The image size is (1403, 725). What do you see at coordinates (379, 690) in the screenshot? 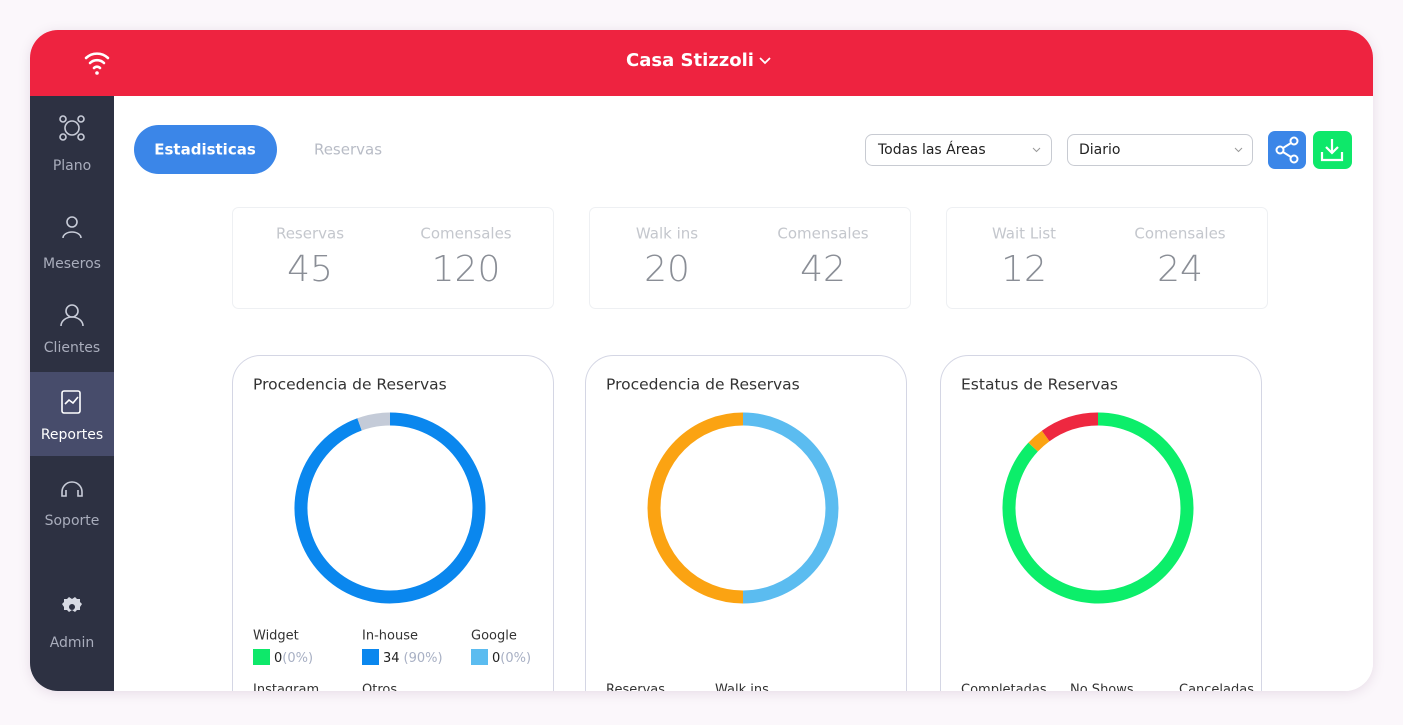
I see `legend-label: Otros` at bounding box center [379, 690].